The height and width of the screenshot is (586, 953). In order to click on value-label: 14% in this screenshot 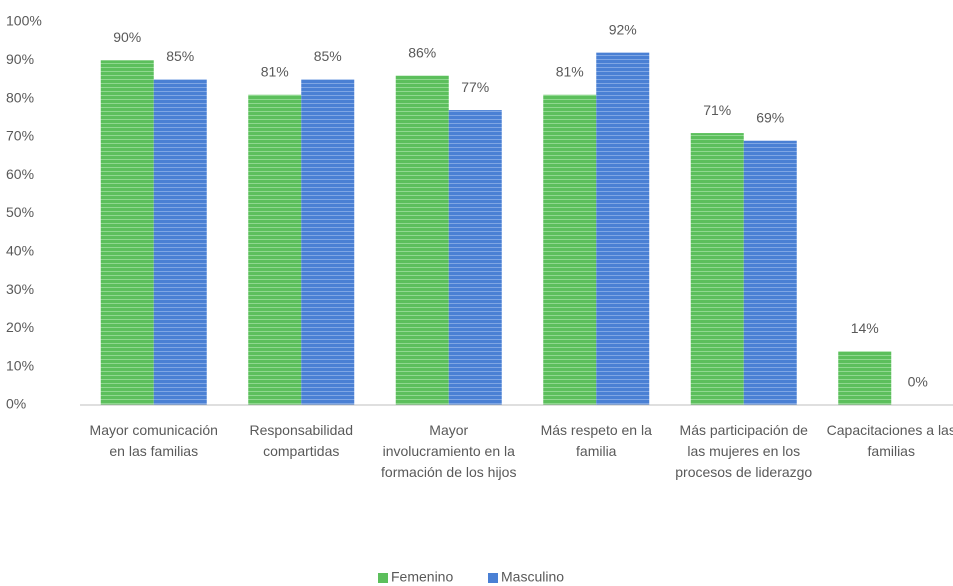, I will do `click(865, 328)`.